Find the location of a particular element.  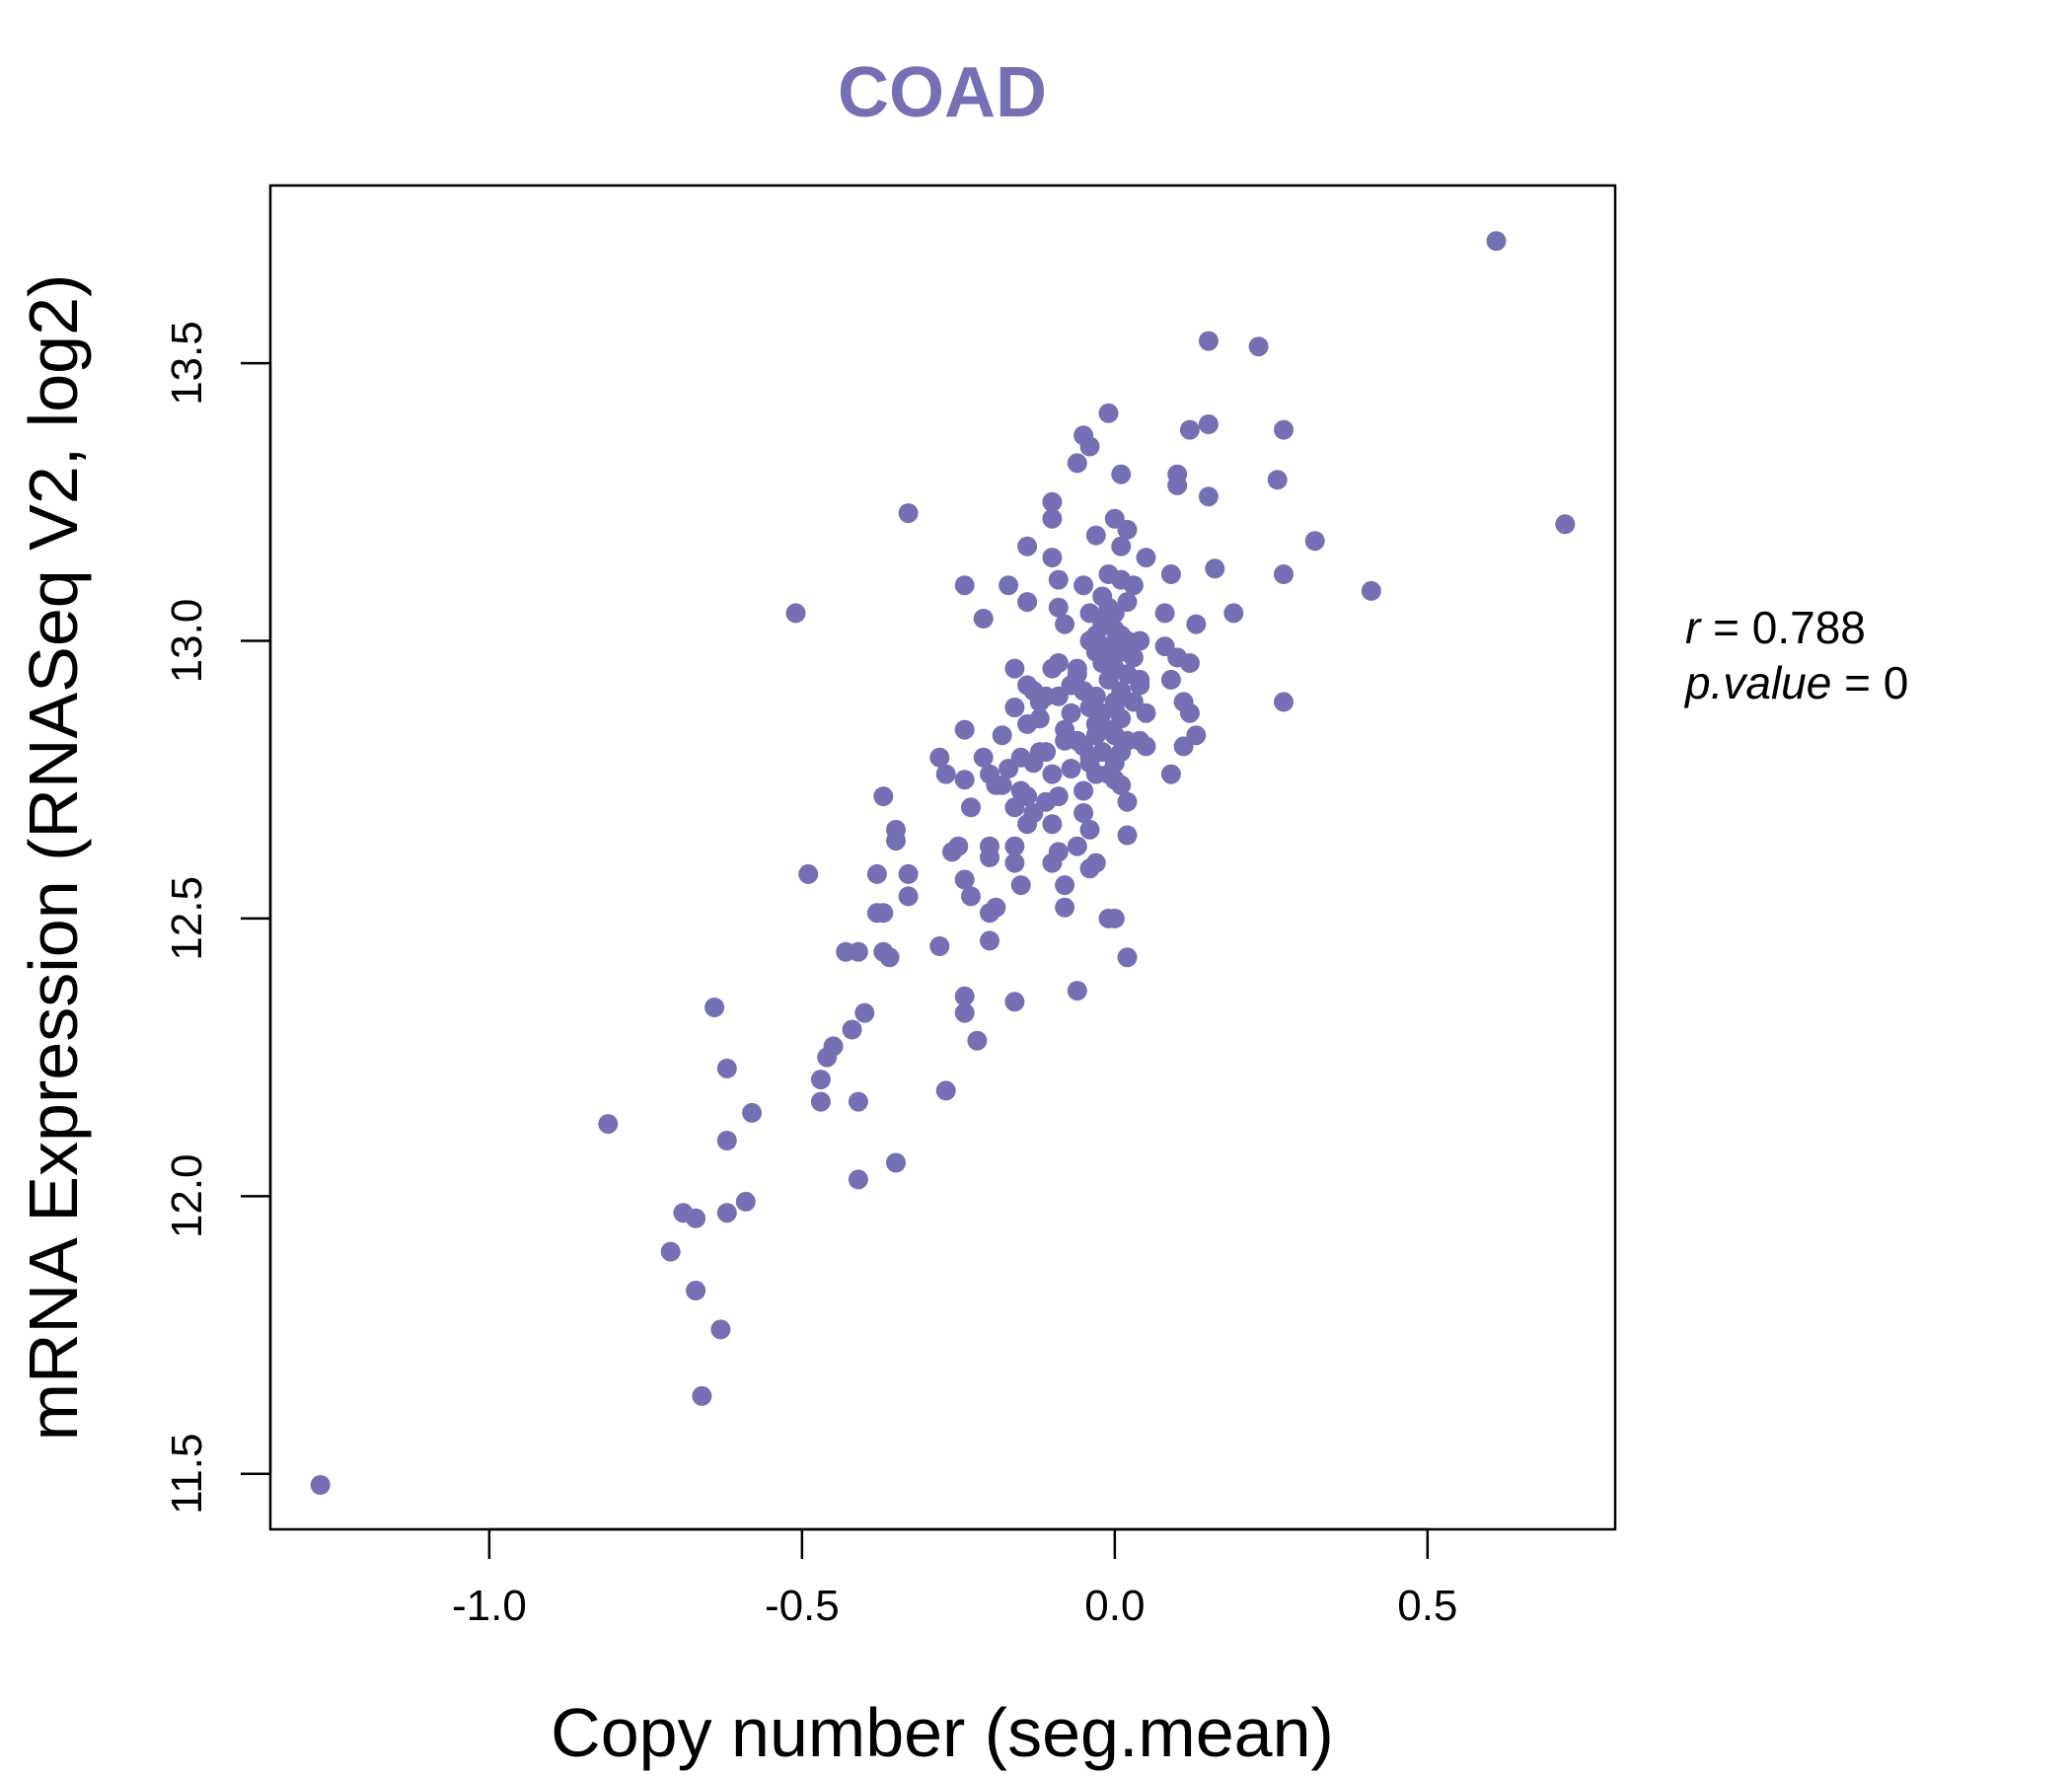

x-tick-label: 0.5 is located at coordinates (1427, 1606).